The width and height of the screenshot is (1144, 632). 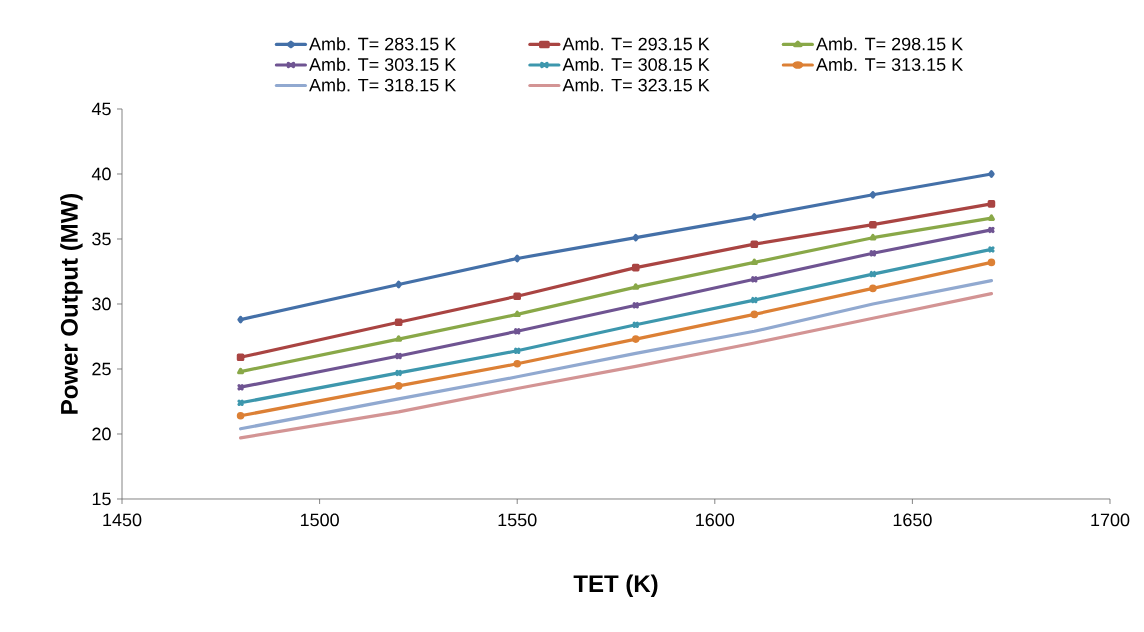 I want to click on x-tick-label: 1450, so click(x=122, y=520).